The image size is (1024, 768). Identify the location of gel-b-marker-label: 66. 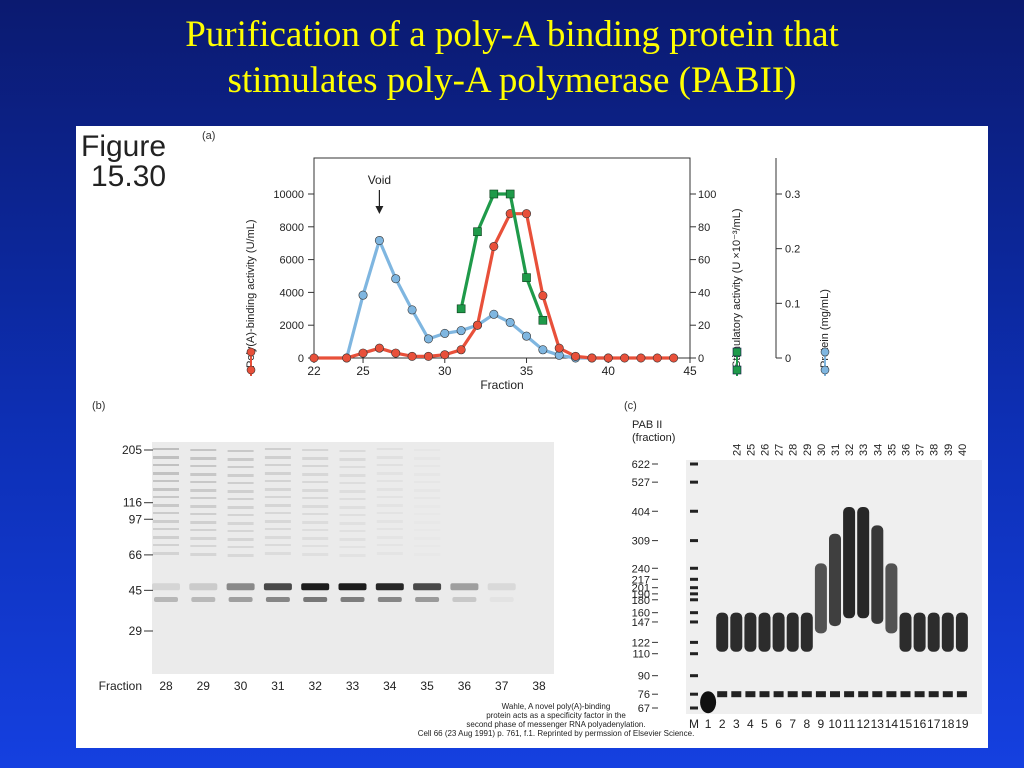
(136, 555).